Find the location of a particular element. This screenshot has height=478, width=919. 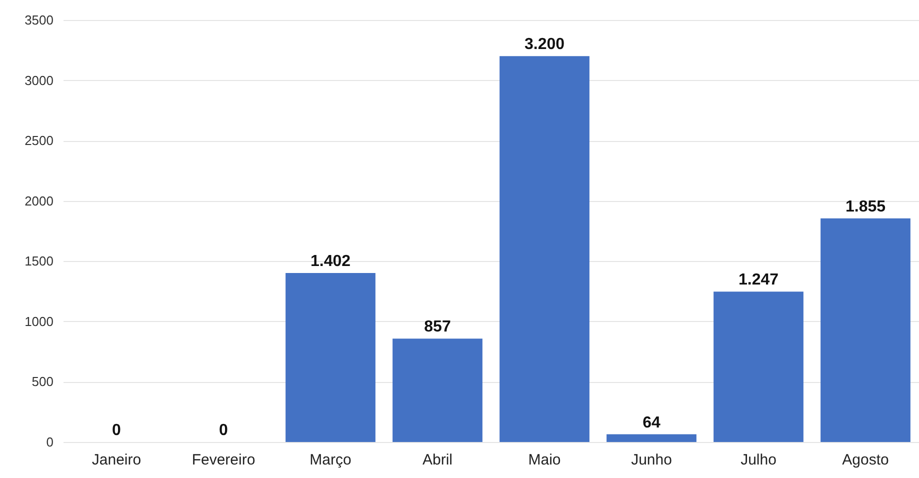

x-tick-label: Fevereiro is located at coordinates (224, 460).